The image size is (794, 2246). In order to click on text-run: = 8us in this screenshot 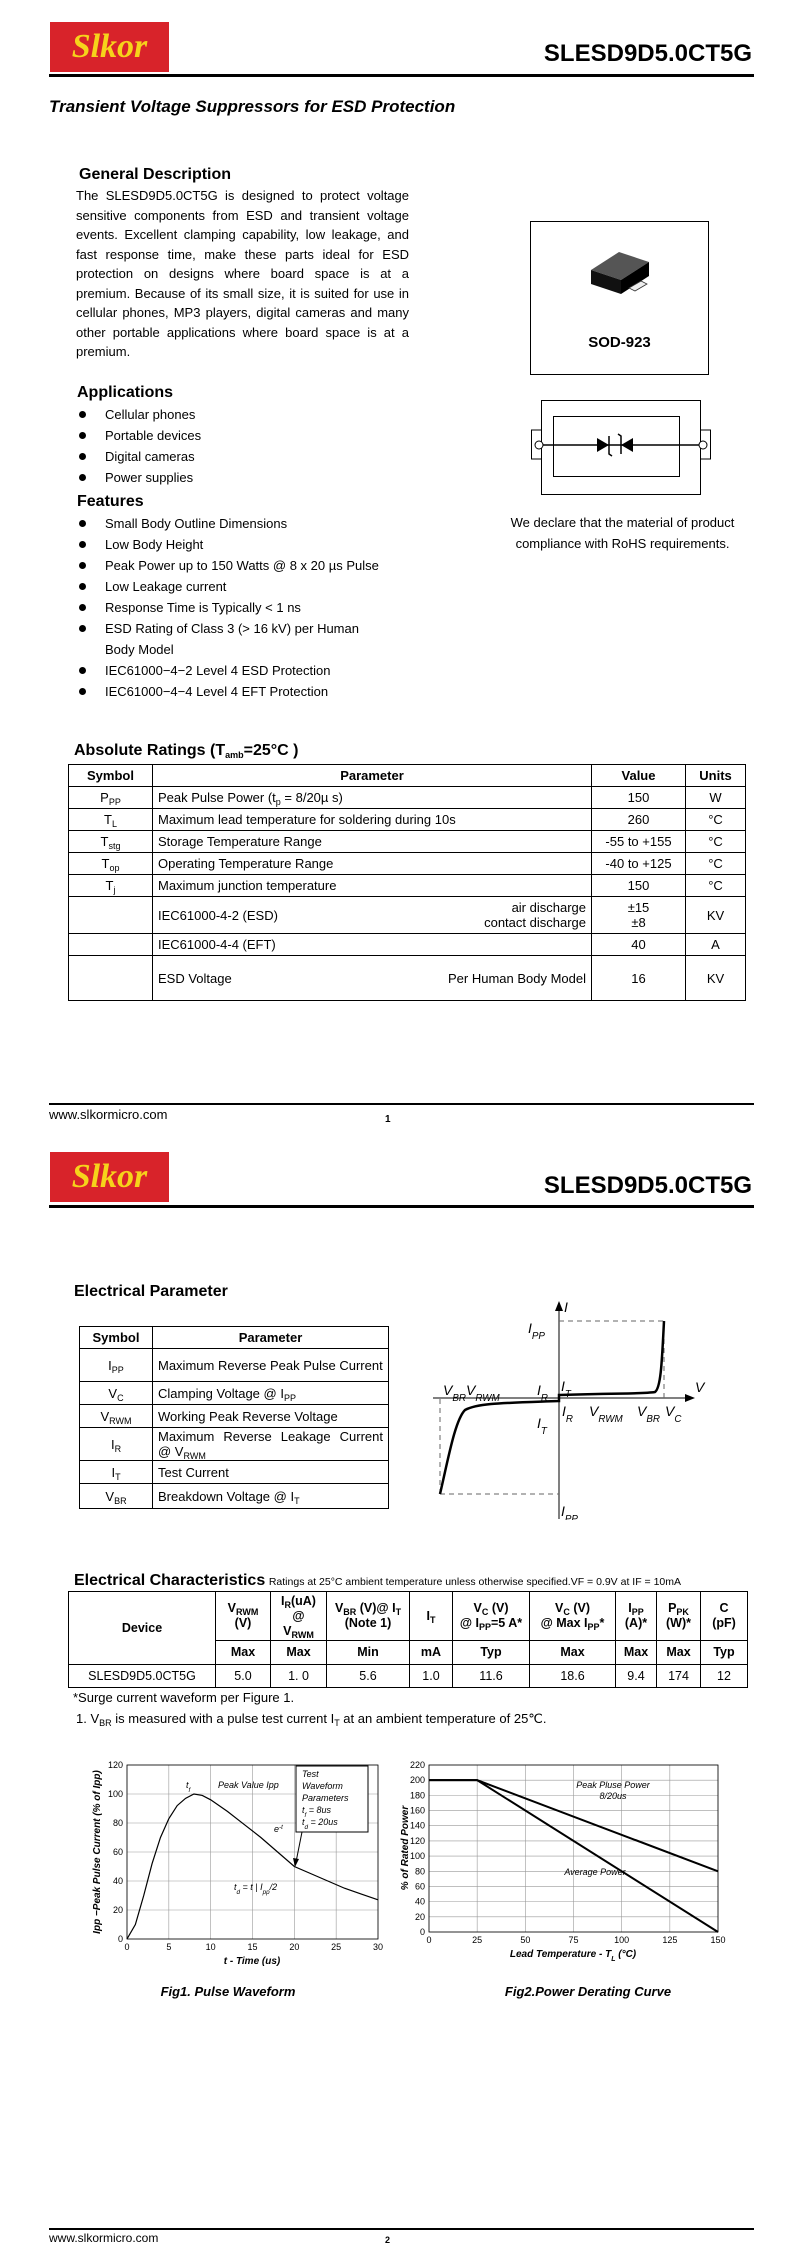, I will do `click(318, 1810)`.